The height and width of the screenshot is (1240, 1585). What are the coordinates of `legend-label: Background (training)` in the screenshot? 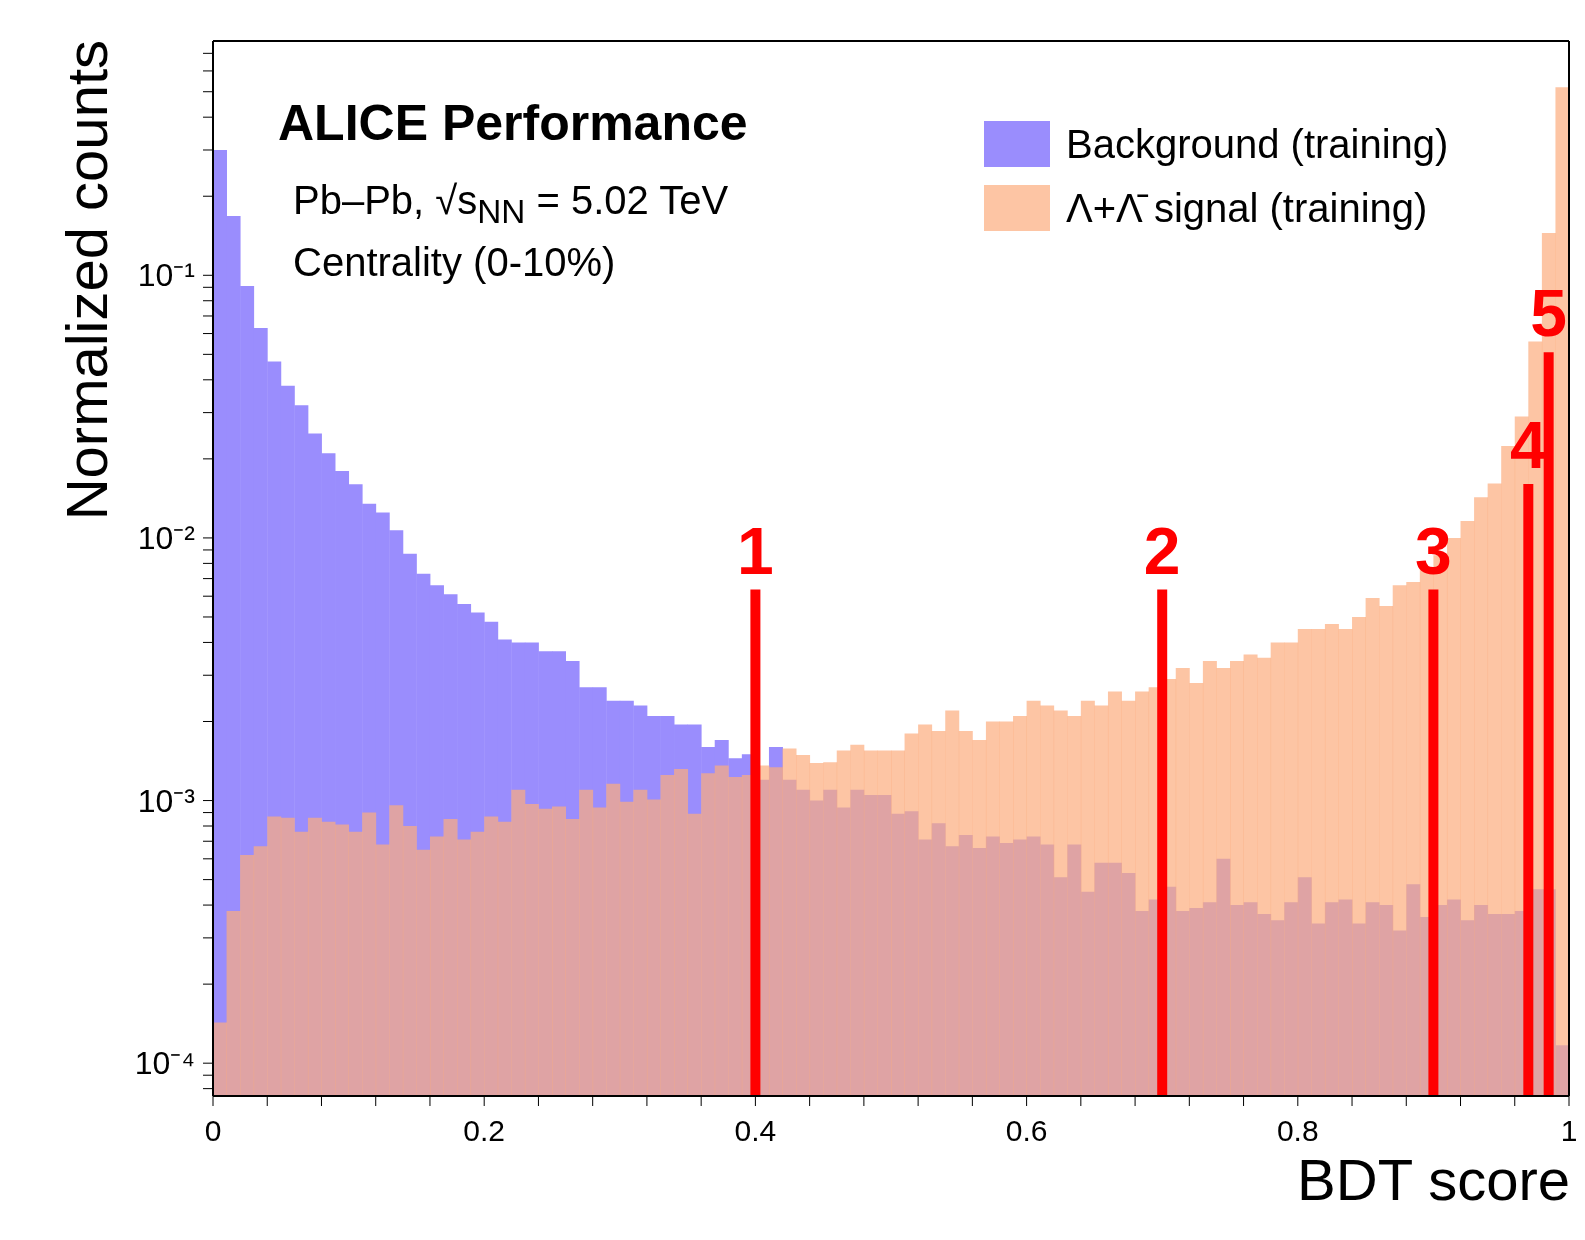 It's located at (1257, 144).